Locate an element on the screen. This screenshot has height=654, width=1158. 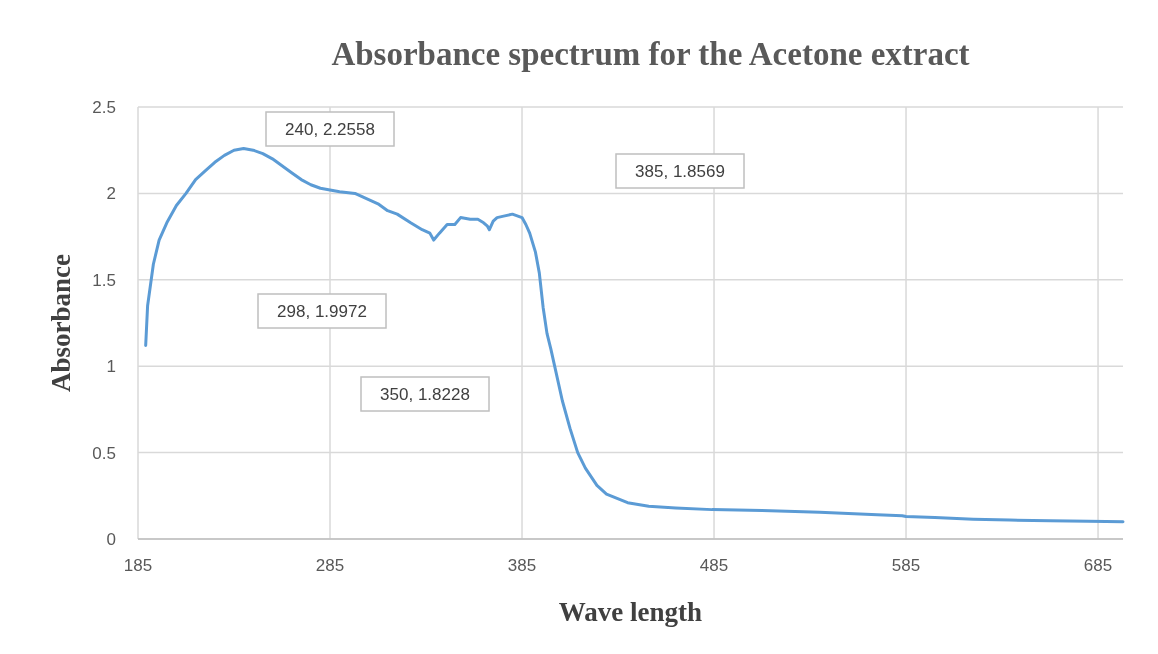
annotation: 350, 1.8228 is located at coordinates (425, 394).